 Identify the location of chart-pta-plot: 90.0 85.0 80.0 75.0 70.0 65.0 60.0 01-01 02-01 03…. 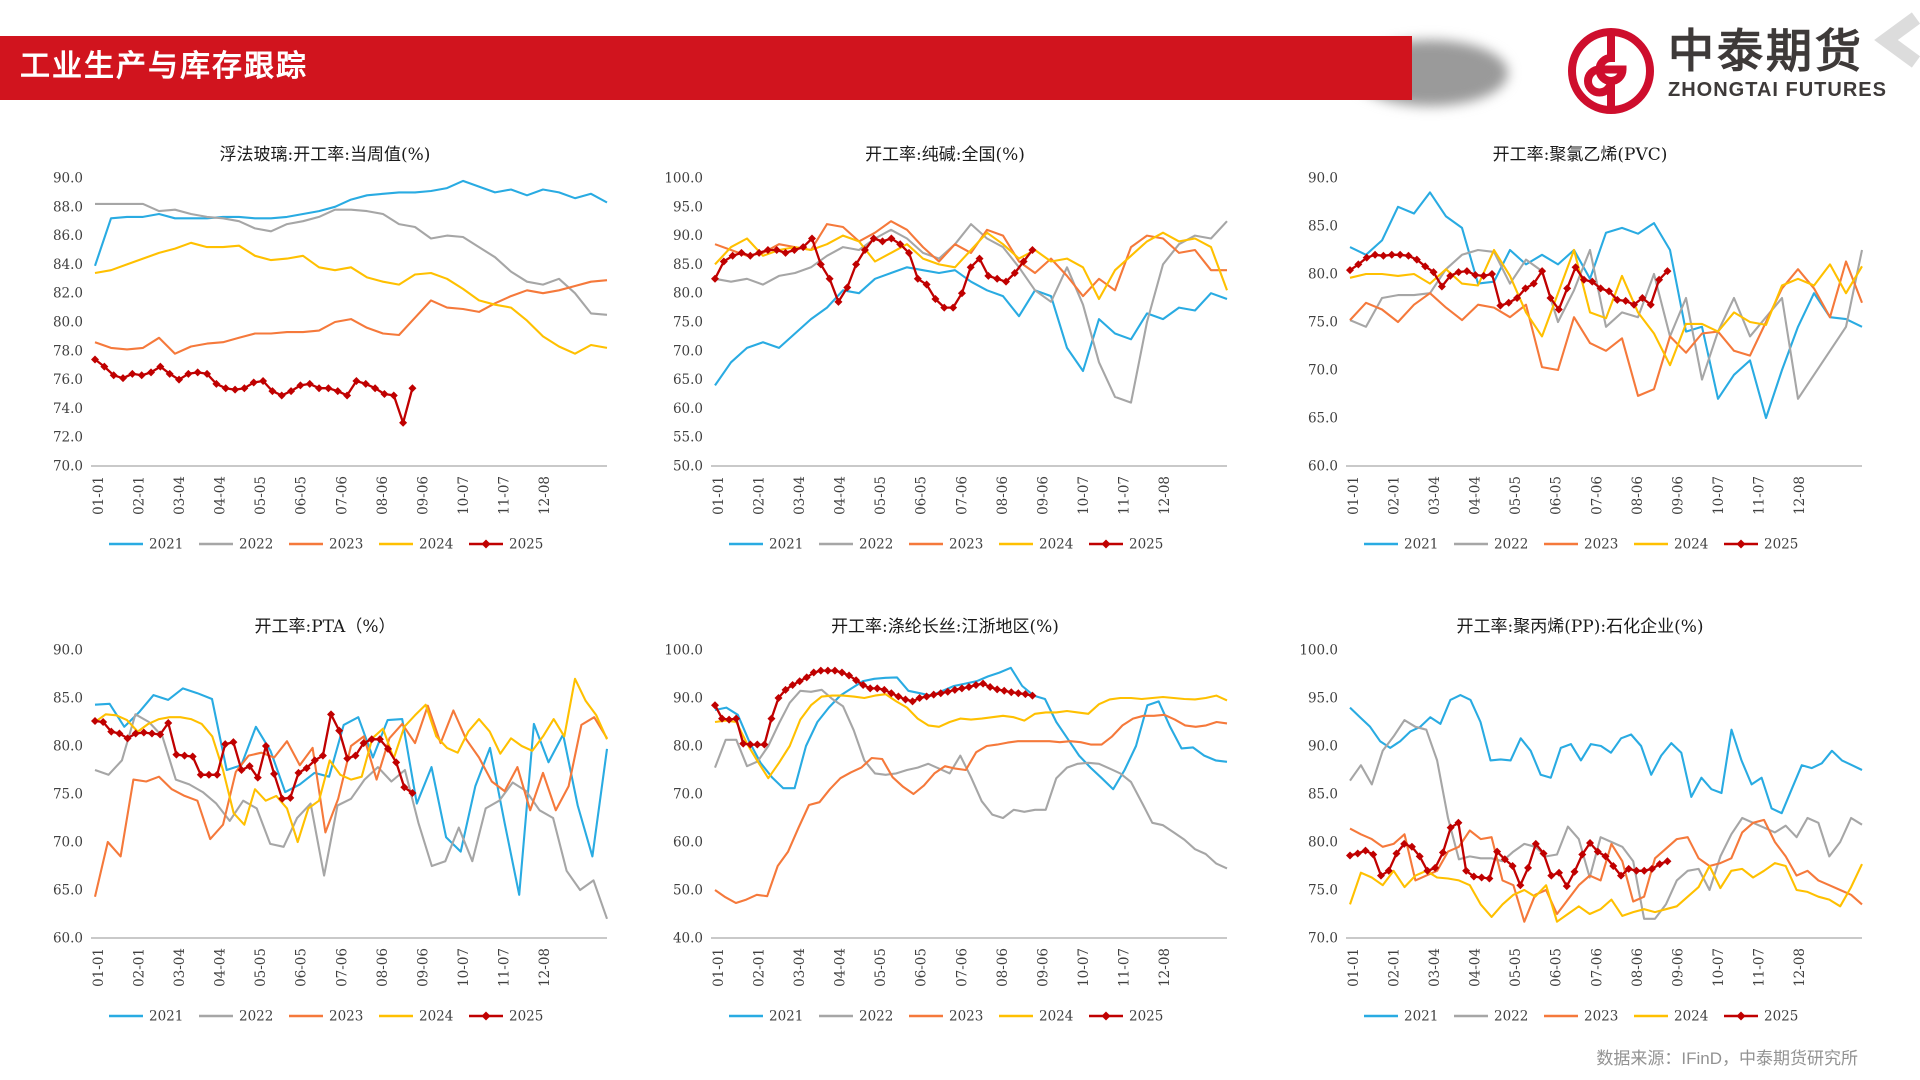
(331, 834).